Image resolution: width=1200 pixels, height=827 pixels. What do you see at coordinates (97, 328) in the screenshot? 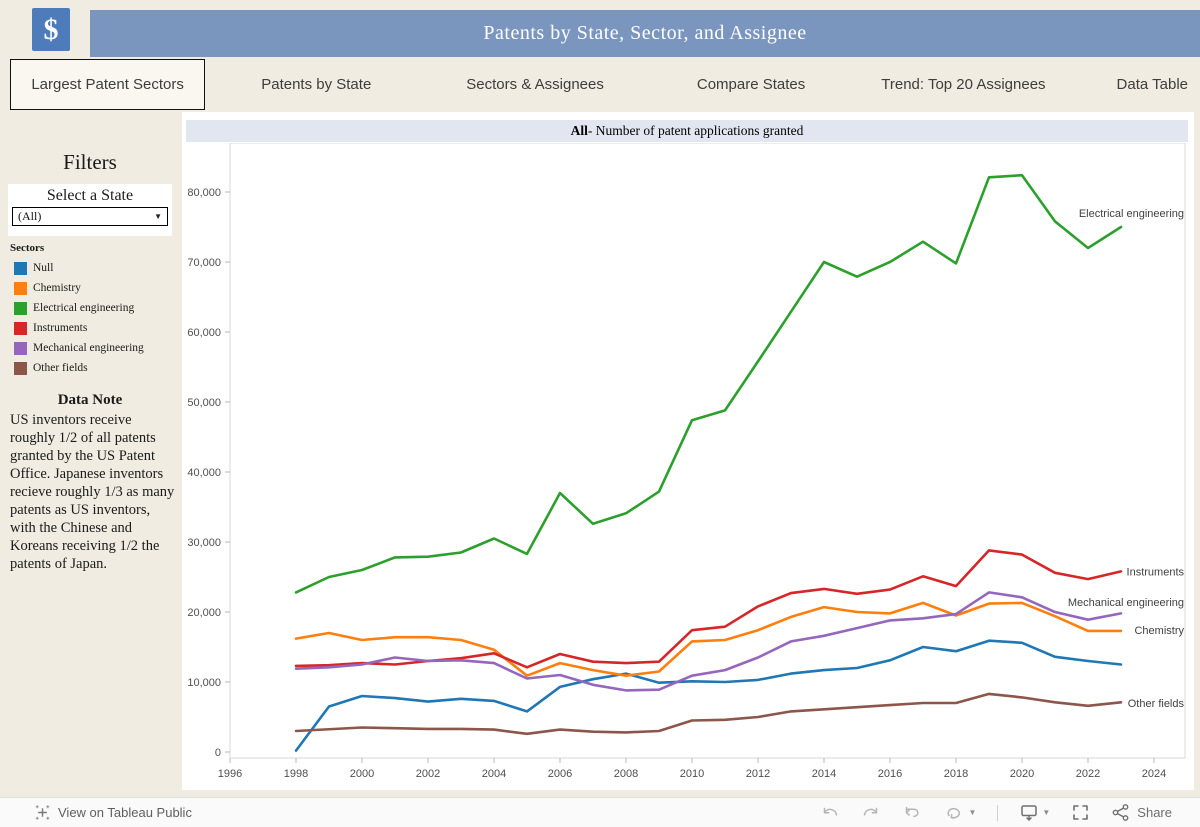
I see `legend-item-instruments: Instruments` at bounding box center [97, 328].